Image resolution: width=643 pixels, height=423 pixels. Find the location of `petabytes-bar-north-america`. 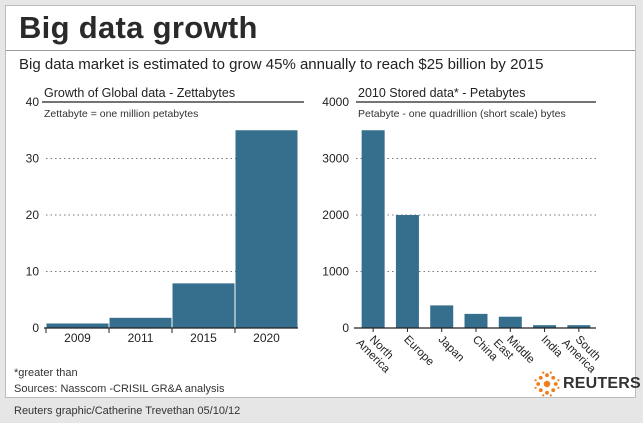

petabytes-bar-north-america is located at coordinates (373, 229).